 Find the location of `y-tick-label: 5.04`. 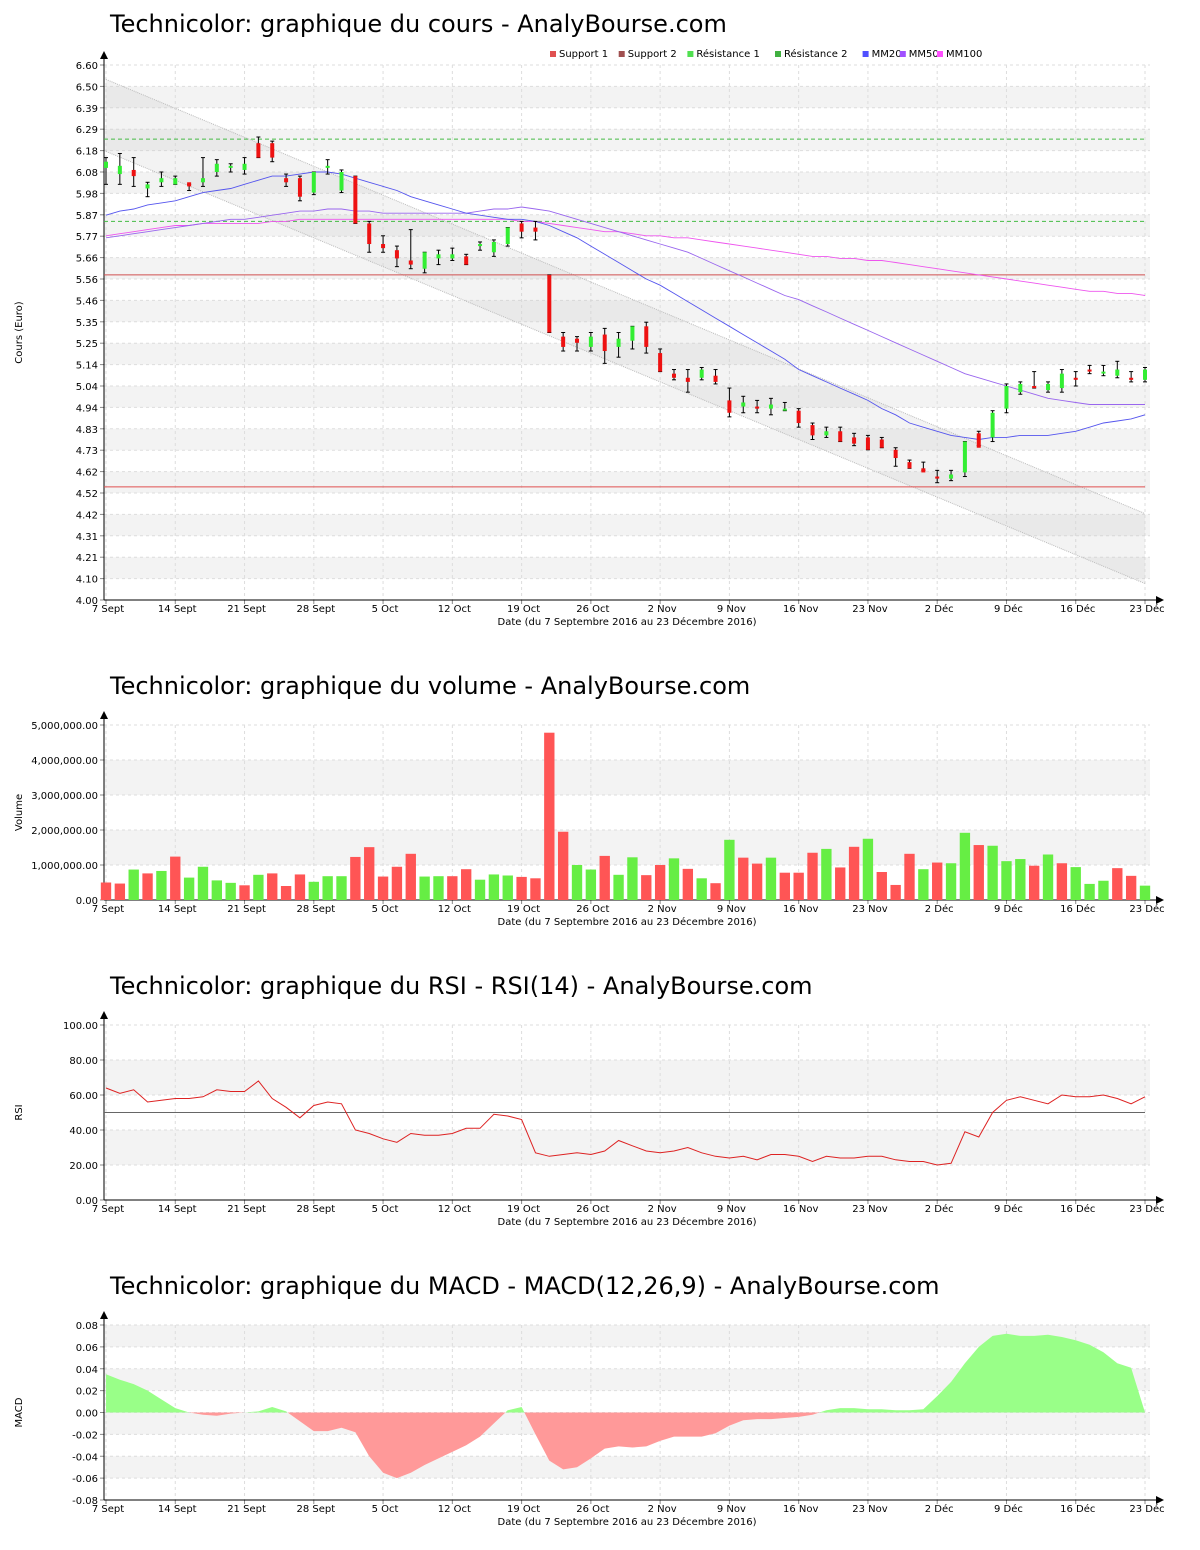

y-tick-label: 5.04 is located at coordinates (87, 387).